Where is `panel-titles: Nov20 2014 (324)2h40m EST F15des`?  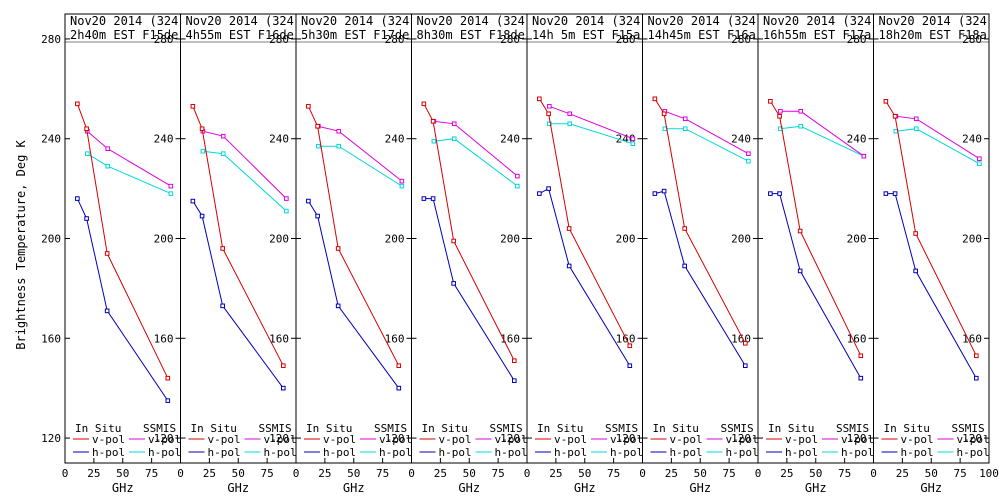
panel-titles: Nov20 2014 (324)2h40m EST F15des is located at coordinates (128, 28).